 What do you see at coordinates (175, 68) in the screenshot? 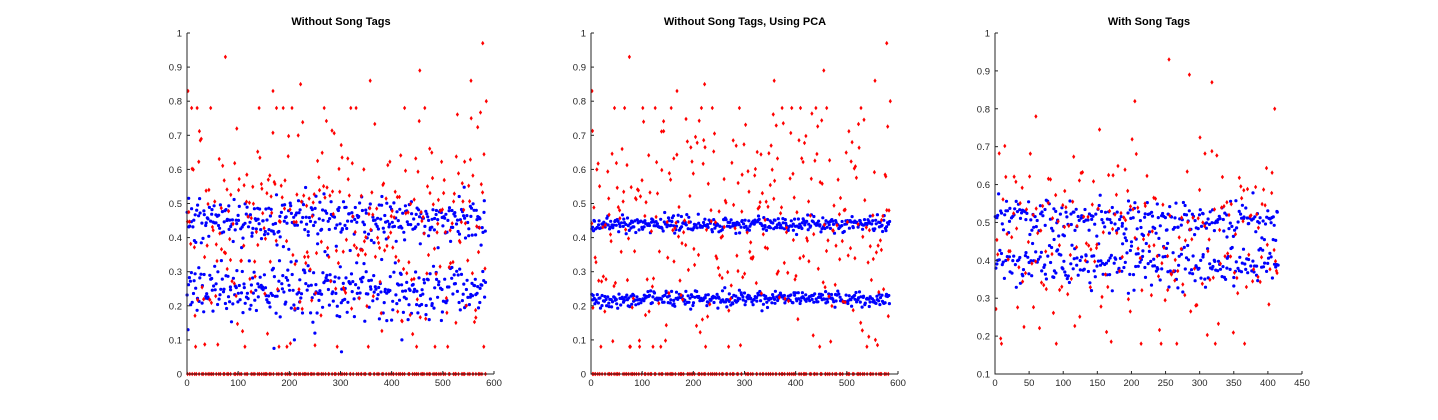
I see `y-tick-label: 0.9` at bounding box center [175, 68].